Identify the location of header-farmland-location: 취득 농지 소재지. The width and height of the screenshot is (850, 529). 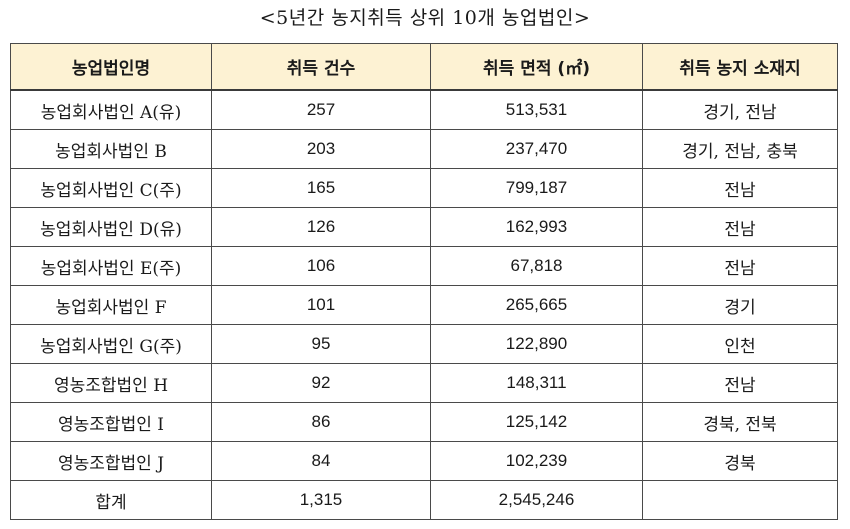
(740, 67).